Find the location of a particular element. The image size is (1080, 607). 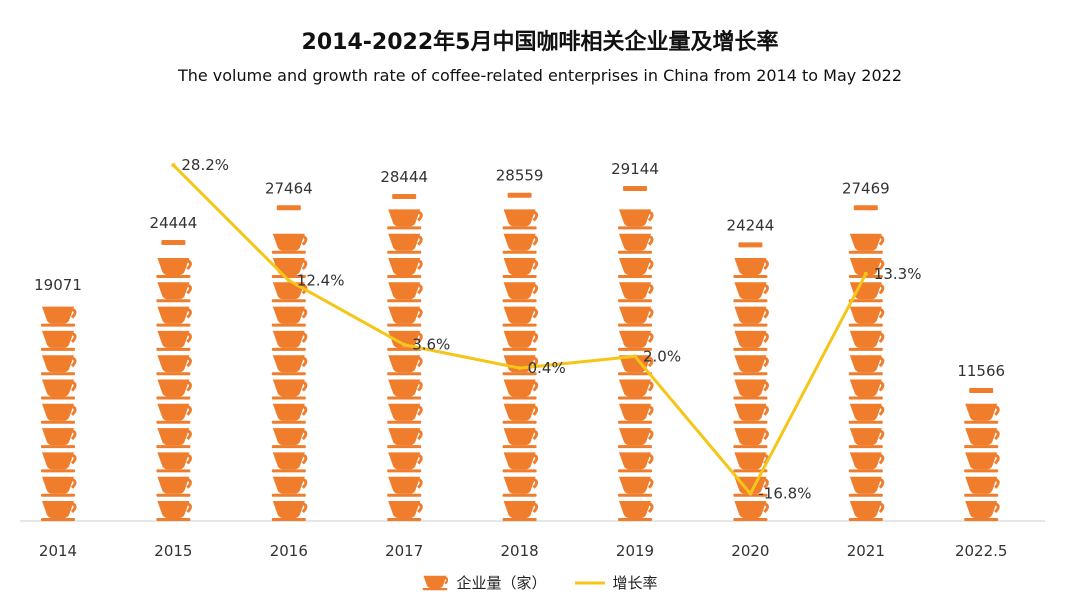

growth-point-2015 is located at coordinates (173, 165).